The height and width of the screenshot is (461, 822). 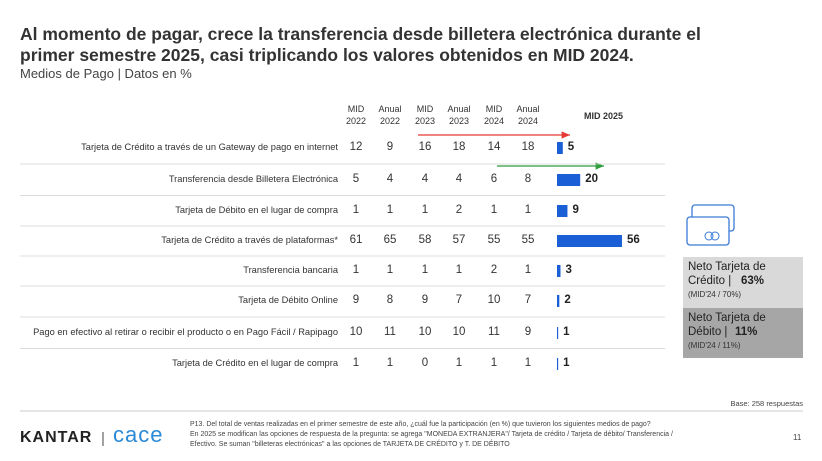 I want to click on bar-label: 9, so click(x=575, y=210).